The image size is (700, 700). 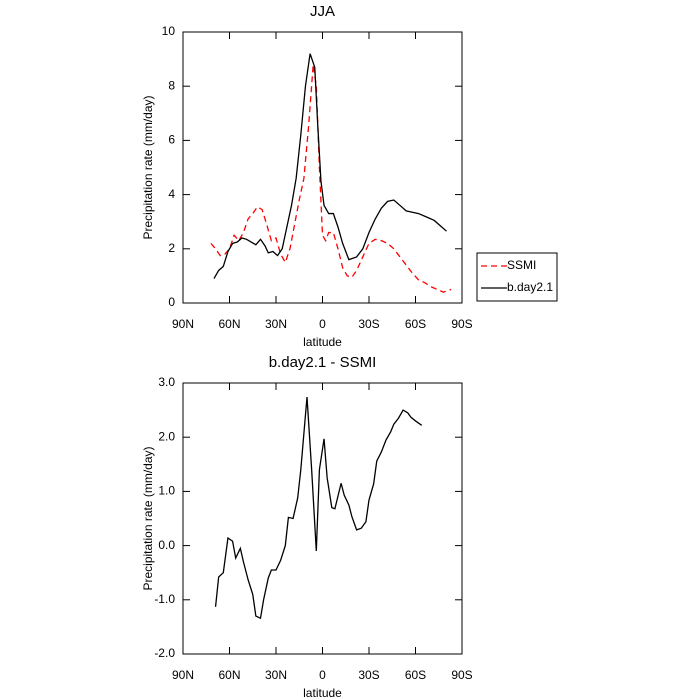 I want to click on y-tick-label: 4, so click(x=171, y=194).